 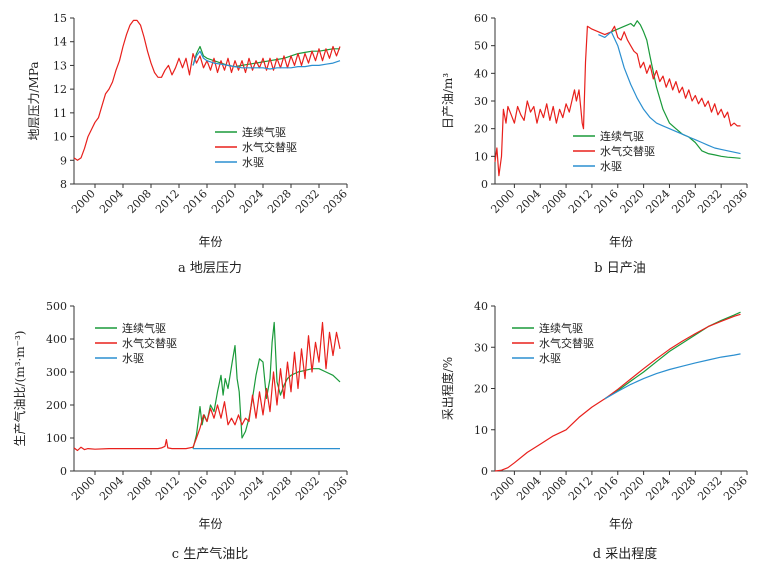 I want to click on gor-x-tick-label: 2032, so click(x=307, y=488).